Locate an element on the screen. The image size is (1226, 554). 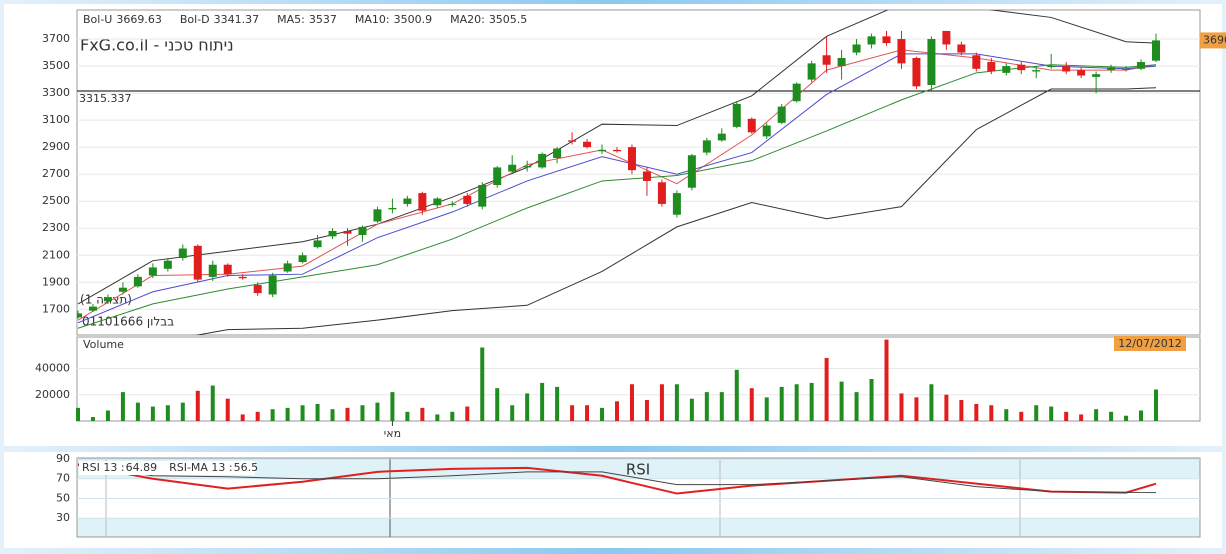
legend-value: 3505.5 is located at coordinates (508, 19).